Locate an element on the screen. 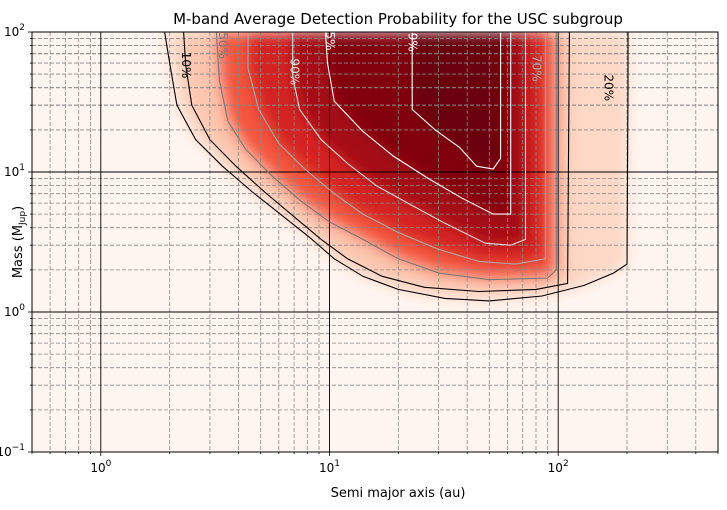  y-tick-exponent: 0 is located at coordinates (22, 308).